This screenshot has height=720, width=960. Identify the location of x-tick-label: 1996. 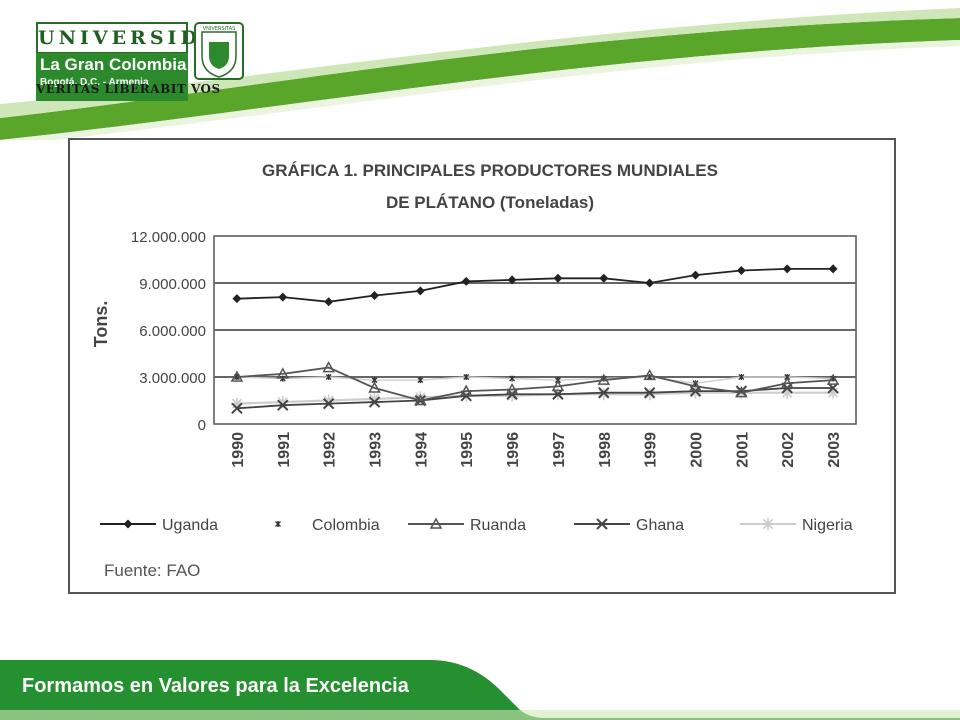
(513, 450).